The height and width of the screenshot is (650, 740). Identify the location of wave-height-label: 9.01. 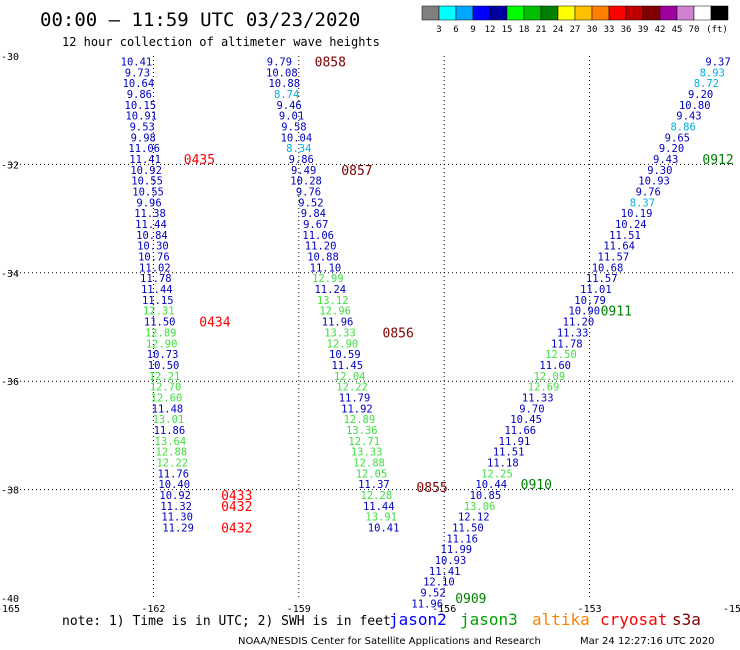
(291, 117).